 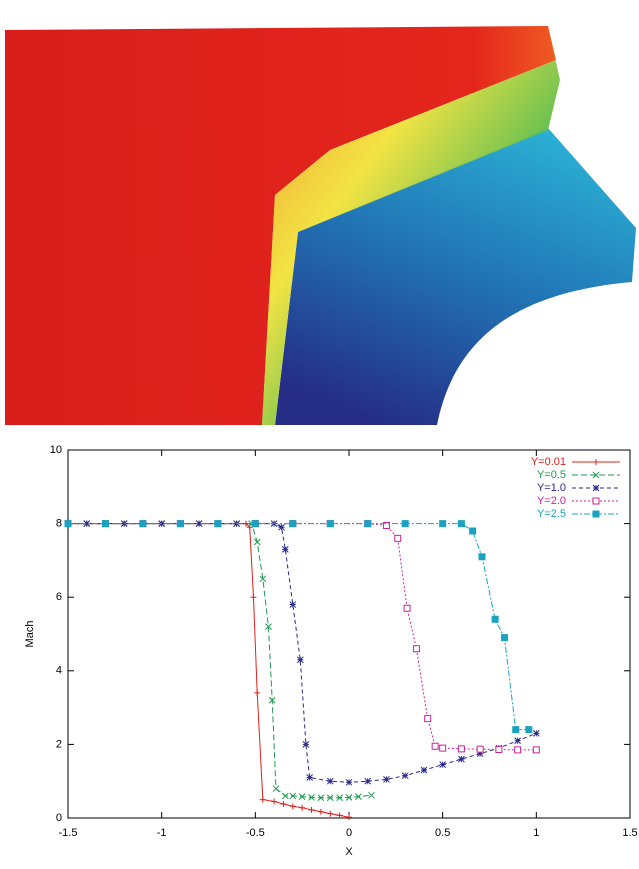 I want to click on legend-label: Y=2.5, so click(x=551, y=514).